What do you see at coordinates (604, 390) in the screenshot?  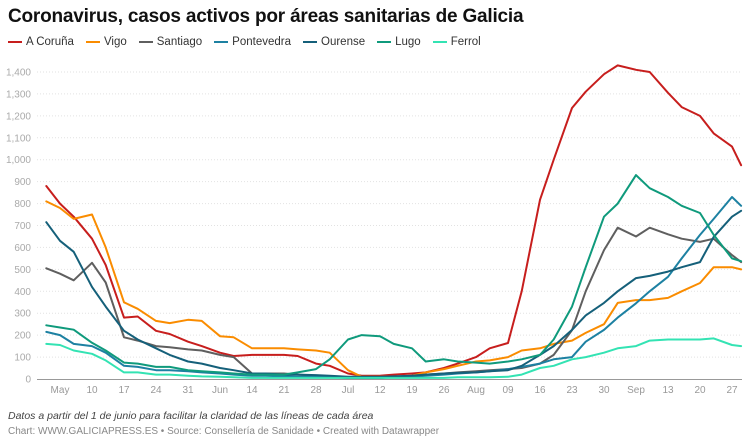 I see `x-tick-label: 30` at bounding box center [604, 390].